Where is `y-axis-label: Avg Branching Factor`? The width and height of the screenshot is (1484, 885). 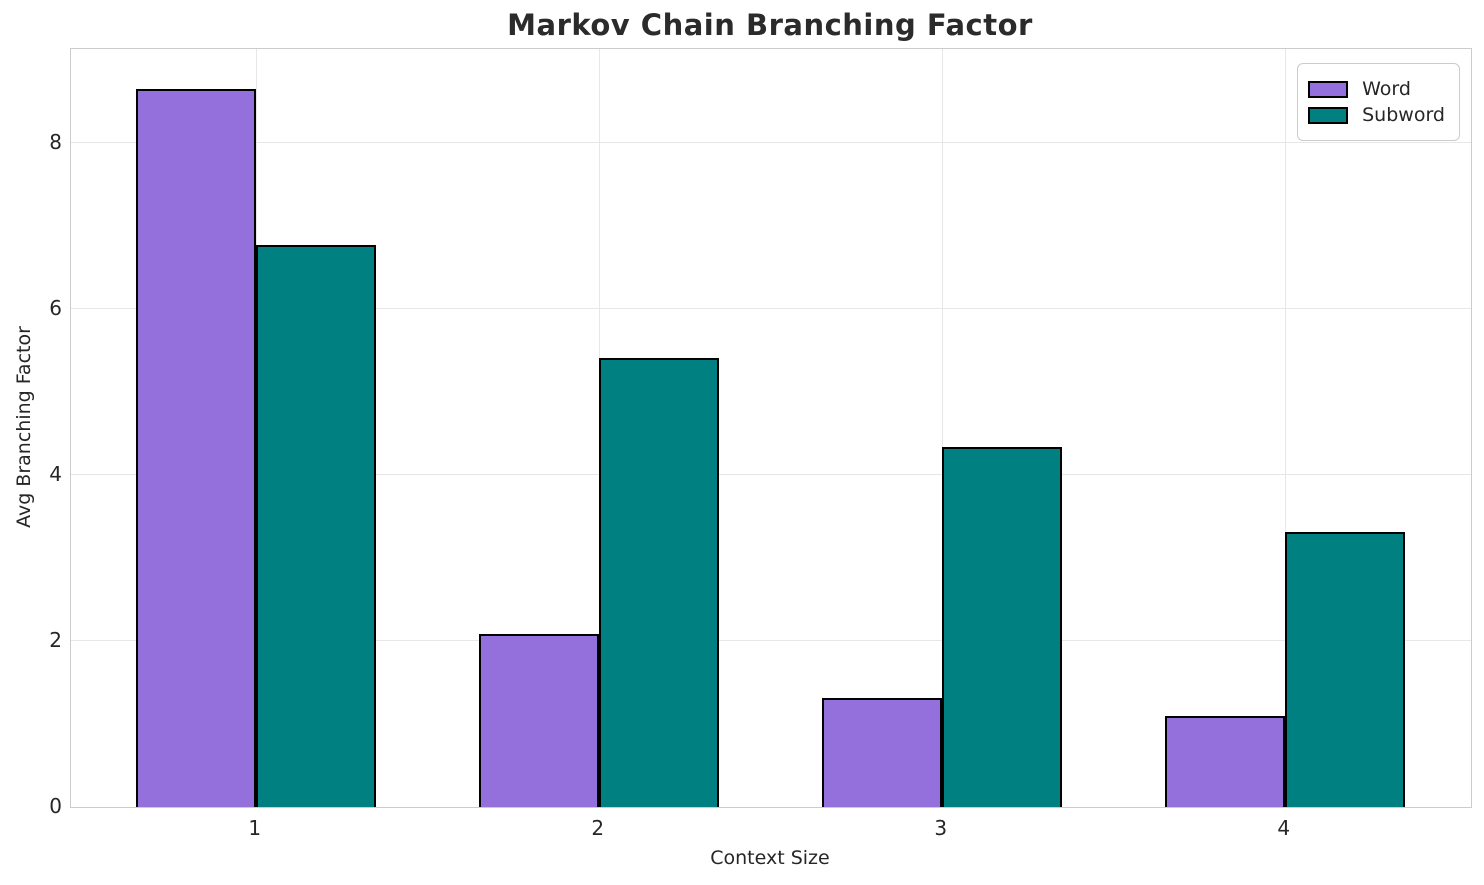
y-axis-label: Avg Branching Factor is located at coordinates (24, 427).